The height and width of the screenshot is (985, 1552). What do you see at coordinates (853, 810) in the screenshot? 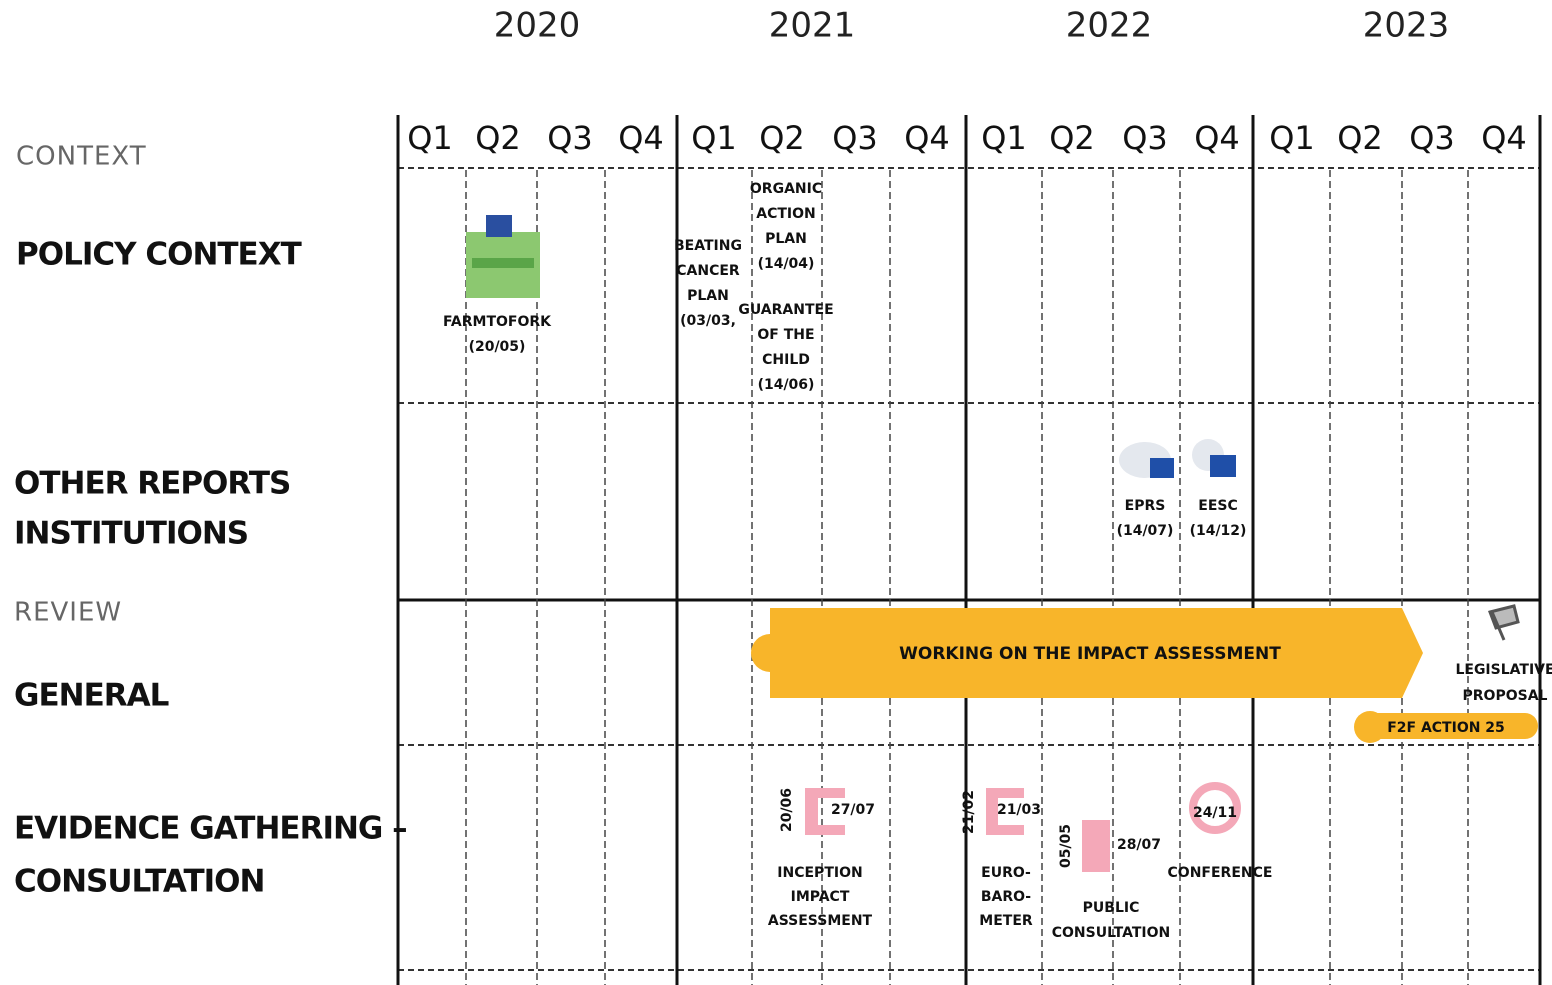
I see `date-label: 27/07` at bounding box center [853, 810].